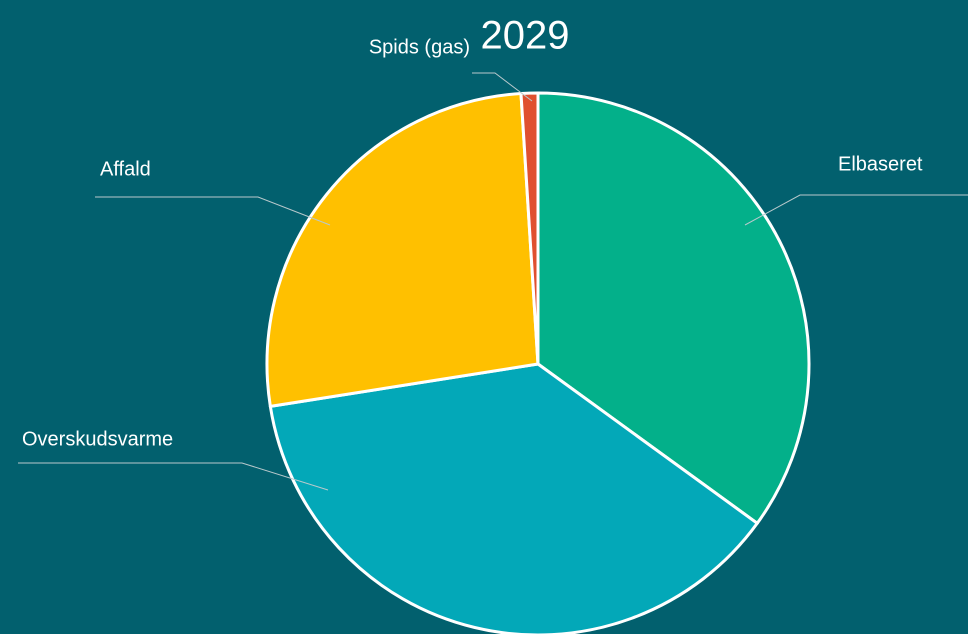 The height and width of the screenshot is (634, 968). Describe the element at coordinates (419, 47) in the screenshot. I see `slice-label: Spids (gas)` at that location.